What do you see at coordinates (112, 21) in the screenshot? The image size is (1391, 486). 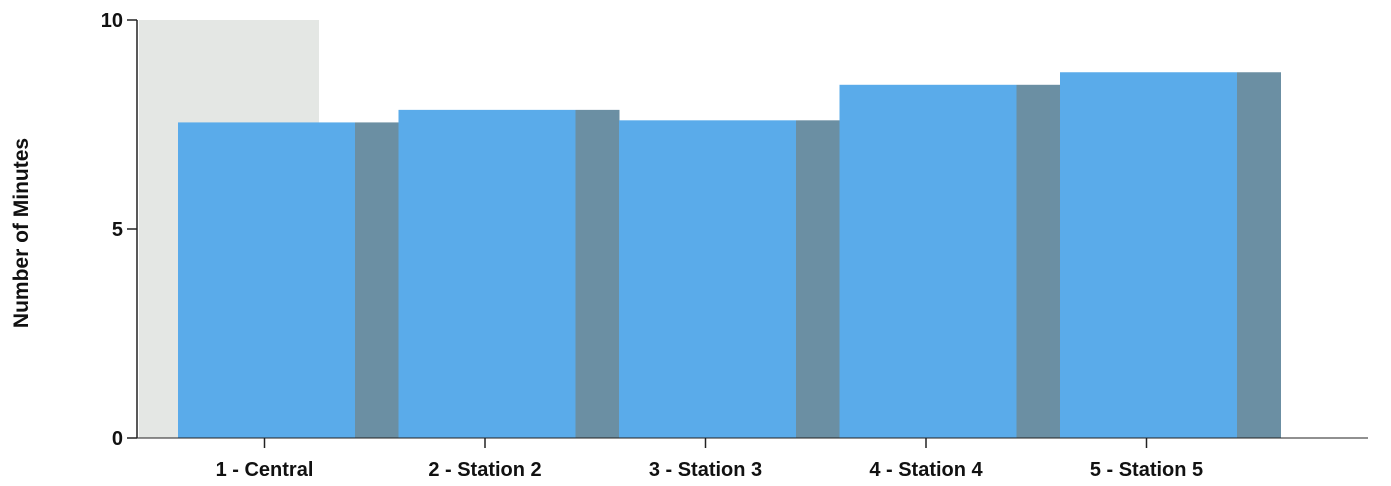 I see `y-tick-label: 10` at bounding box center [112, 21].